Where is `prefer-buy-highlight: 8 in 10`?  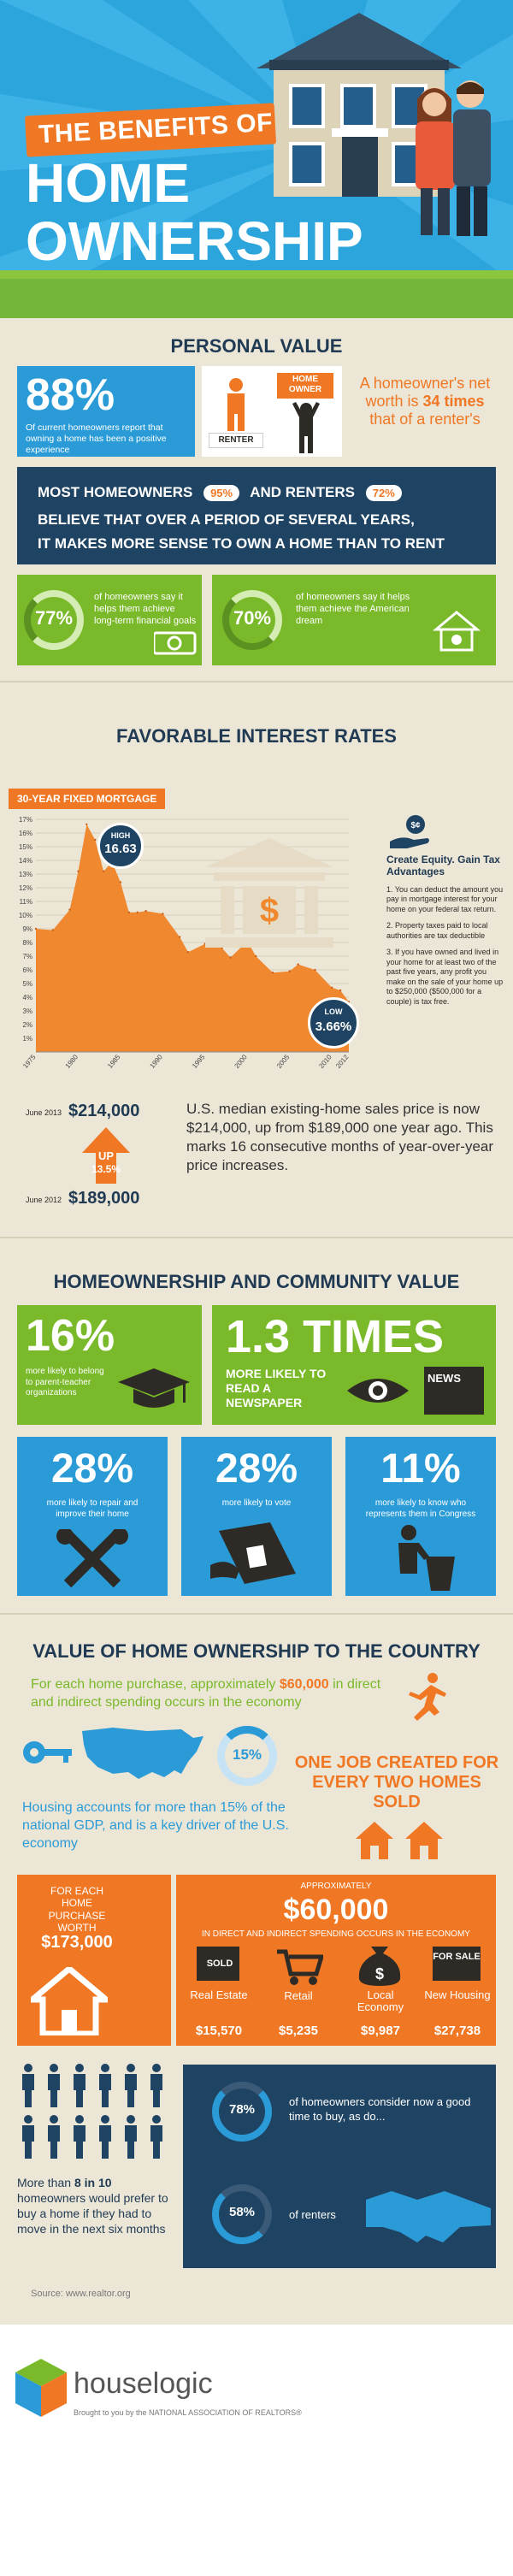
prefer-buy-highlight: 8 in 10 is located at coordinates (93, 2182).